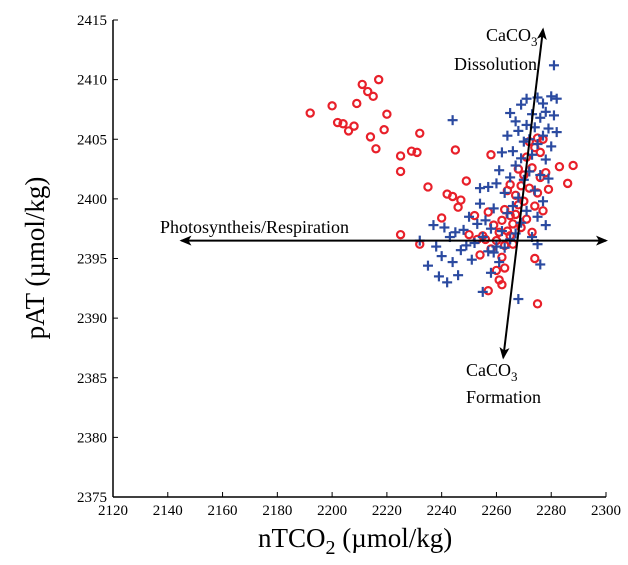 This screenshot has width=628, height=565. I want to click on x-tick-label: 2240, so click(442, 511).